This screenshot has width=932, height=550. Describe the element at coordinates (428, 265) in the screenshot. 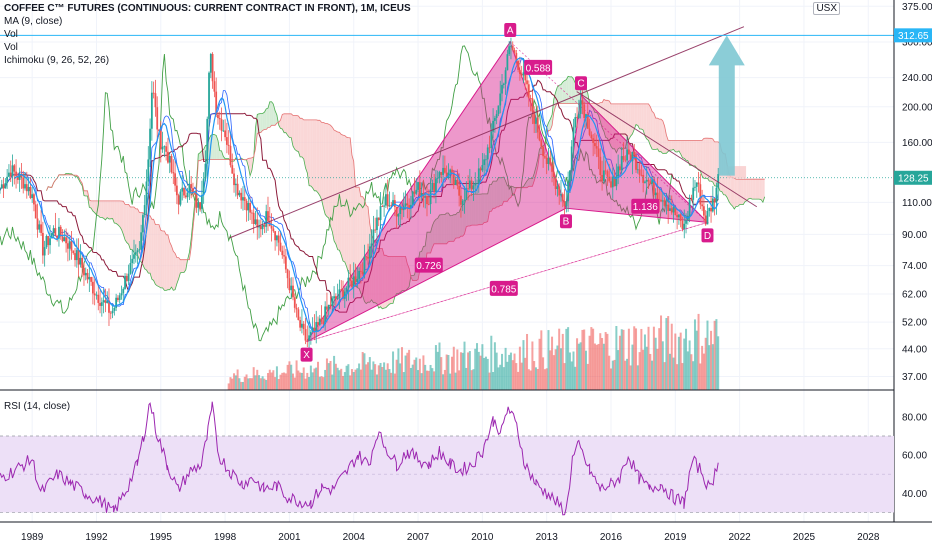

I see `pattern-ratio-badge` at that location.